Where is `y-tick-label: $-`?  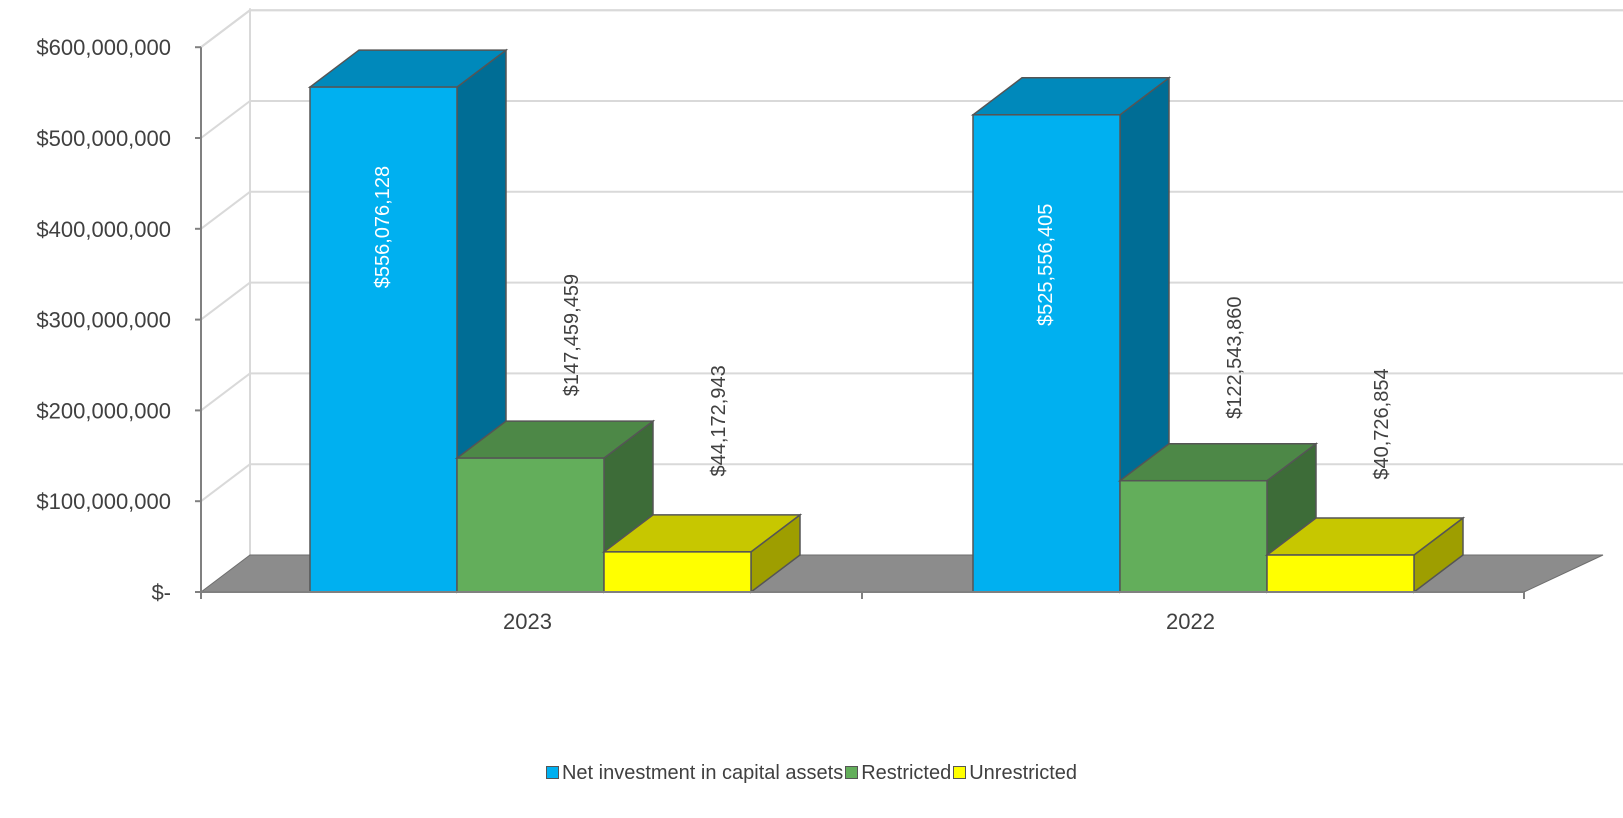
y-tick-label: $- is located at coordinates (161, 592).